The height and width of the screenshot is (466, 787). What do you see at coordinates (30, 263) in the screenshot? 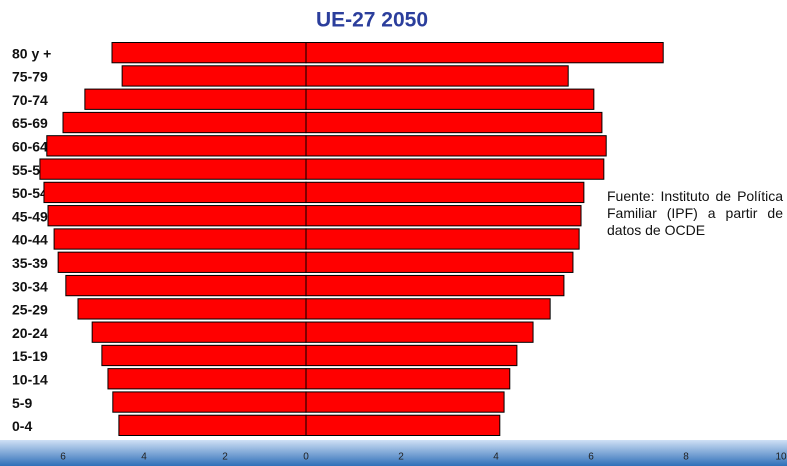
I see `y-tick-label: 35-39` at bounding box center [30, 263].